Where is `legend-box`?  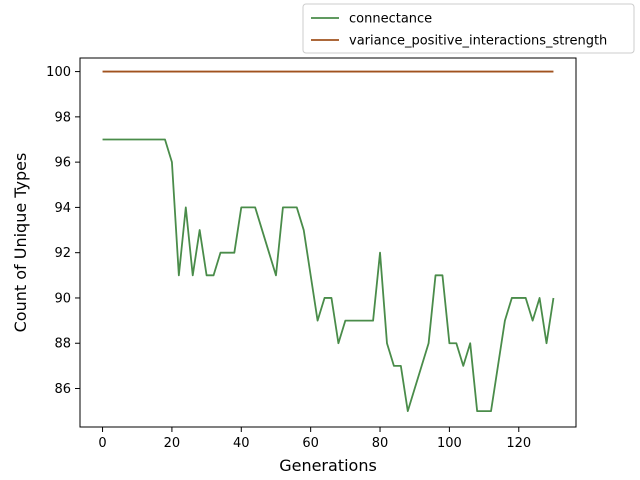 legend-box is located at coordinates (468, 28).